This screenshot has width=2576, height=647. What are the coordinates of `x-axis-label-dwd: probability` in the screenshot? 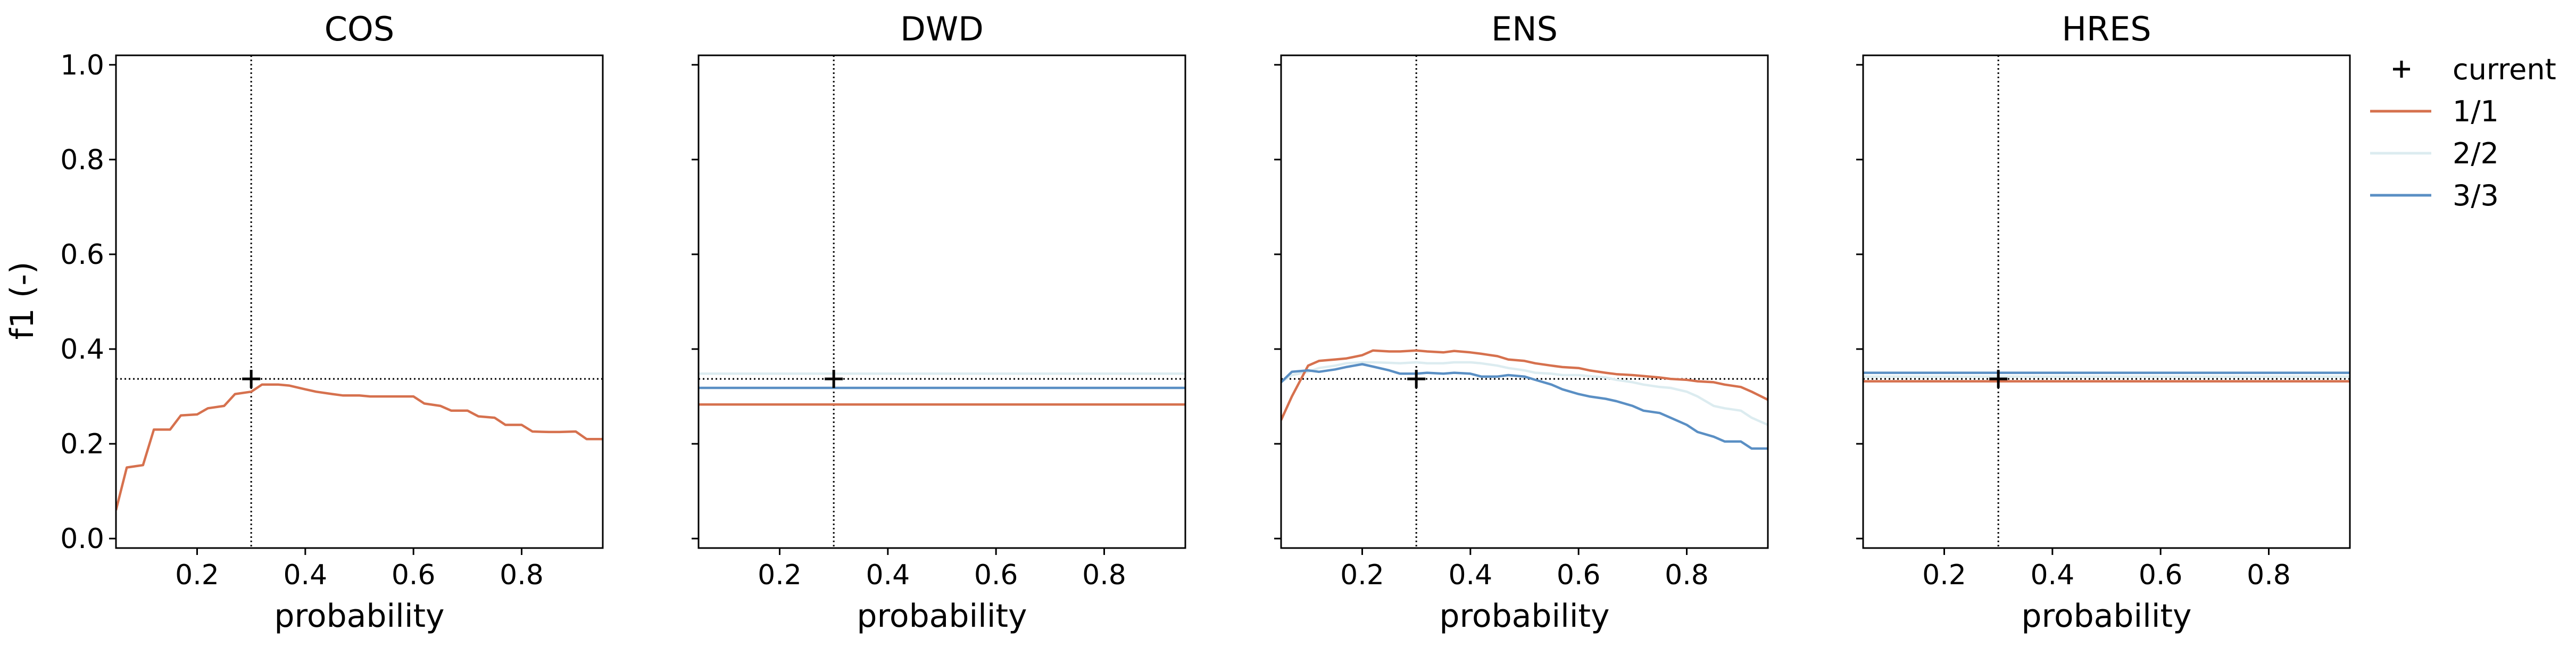 It's located at (942, 616).